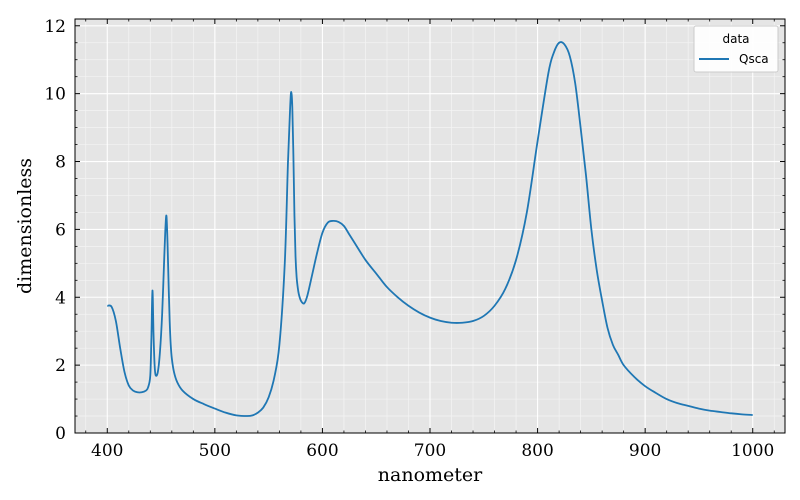  What do you see at coordinates (752, 451) in the screenshot?
I see `x-tick-label: 1000` at bounding box center [752, 451].